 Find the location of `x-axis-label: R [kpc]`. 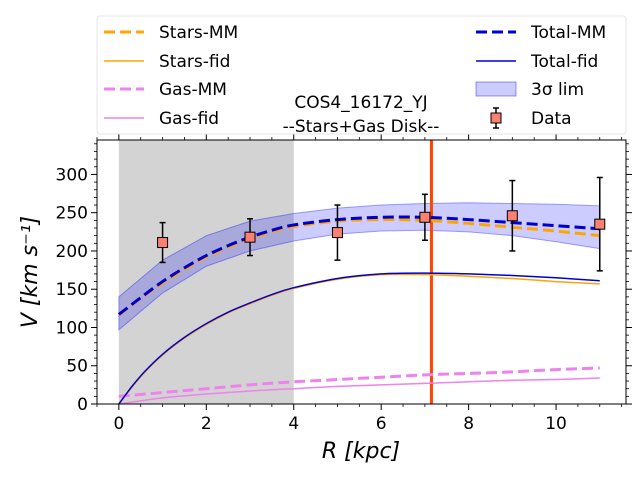

x-axis-label: R [kpc] is located at coordinates (361, 451).